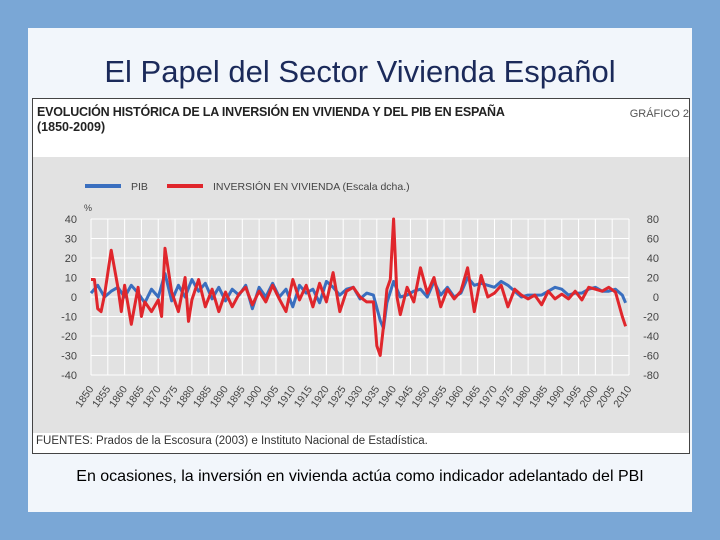 The height and width of the screenshot is (540, 720). Describe the element at coordinates (139, 187) in the screenshot. I see `legend-label: PIB` at that location.